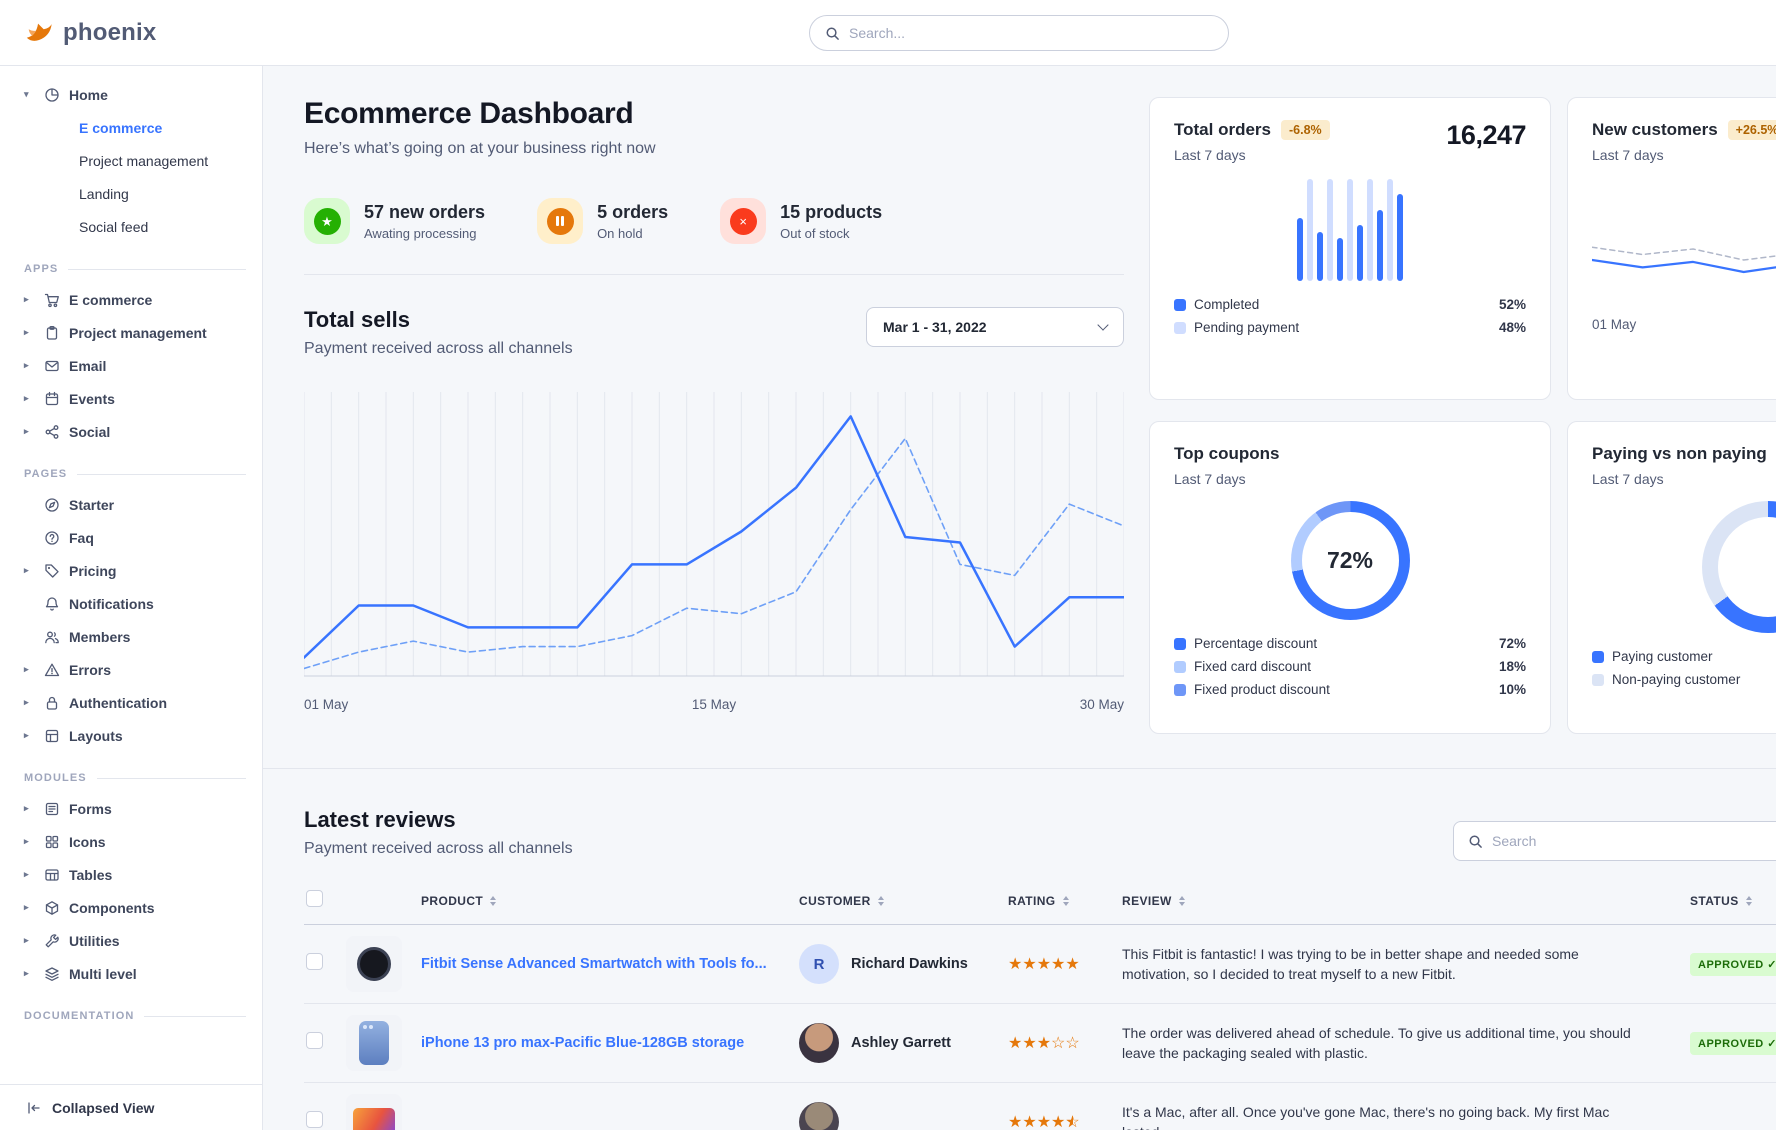  Describe the element at coordinates (131, 94) in the screenshot. I see `sidebar-item-home: ▾ Home` at that location.